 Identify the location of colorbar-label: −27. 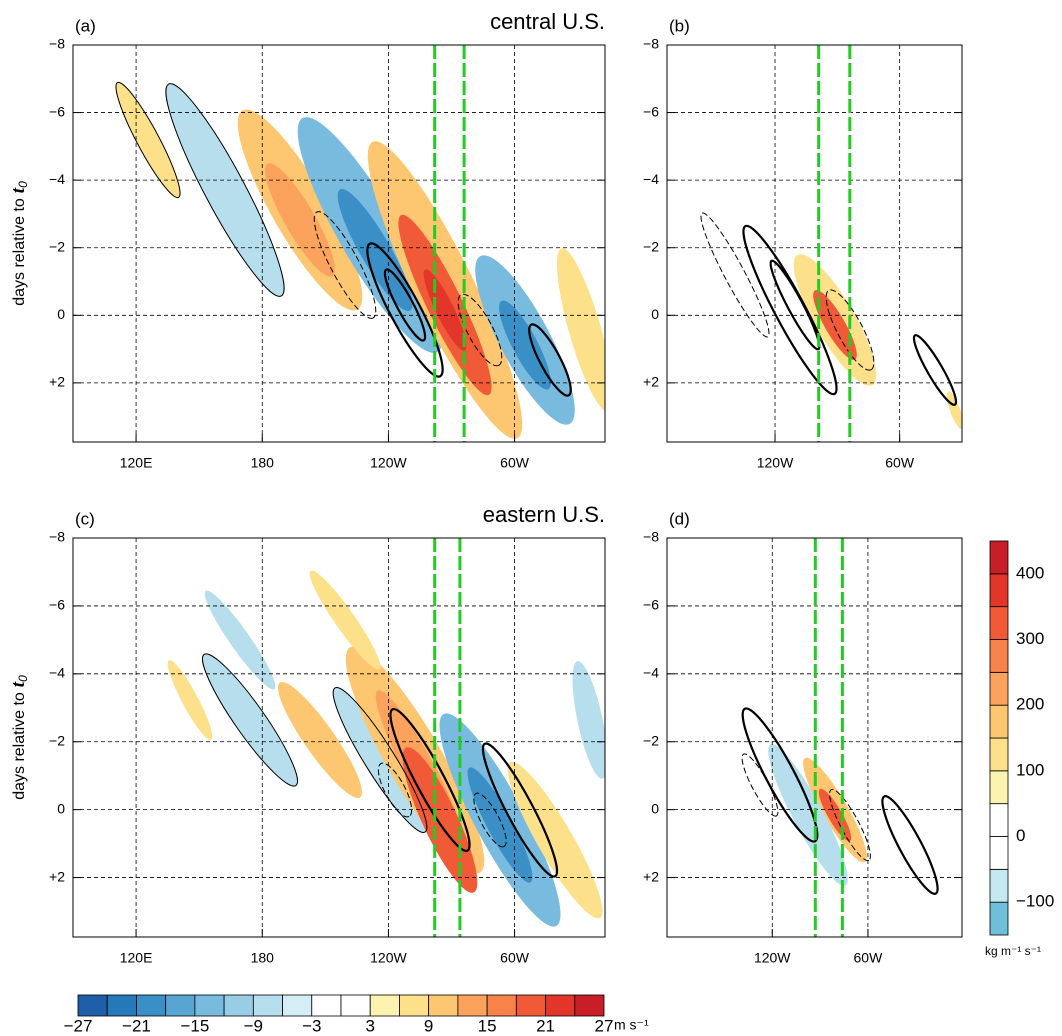
(78, 1025).